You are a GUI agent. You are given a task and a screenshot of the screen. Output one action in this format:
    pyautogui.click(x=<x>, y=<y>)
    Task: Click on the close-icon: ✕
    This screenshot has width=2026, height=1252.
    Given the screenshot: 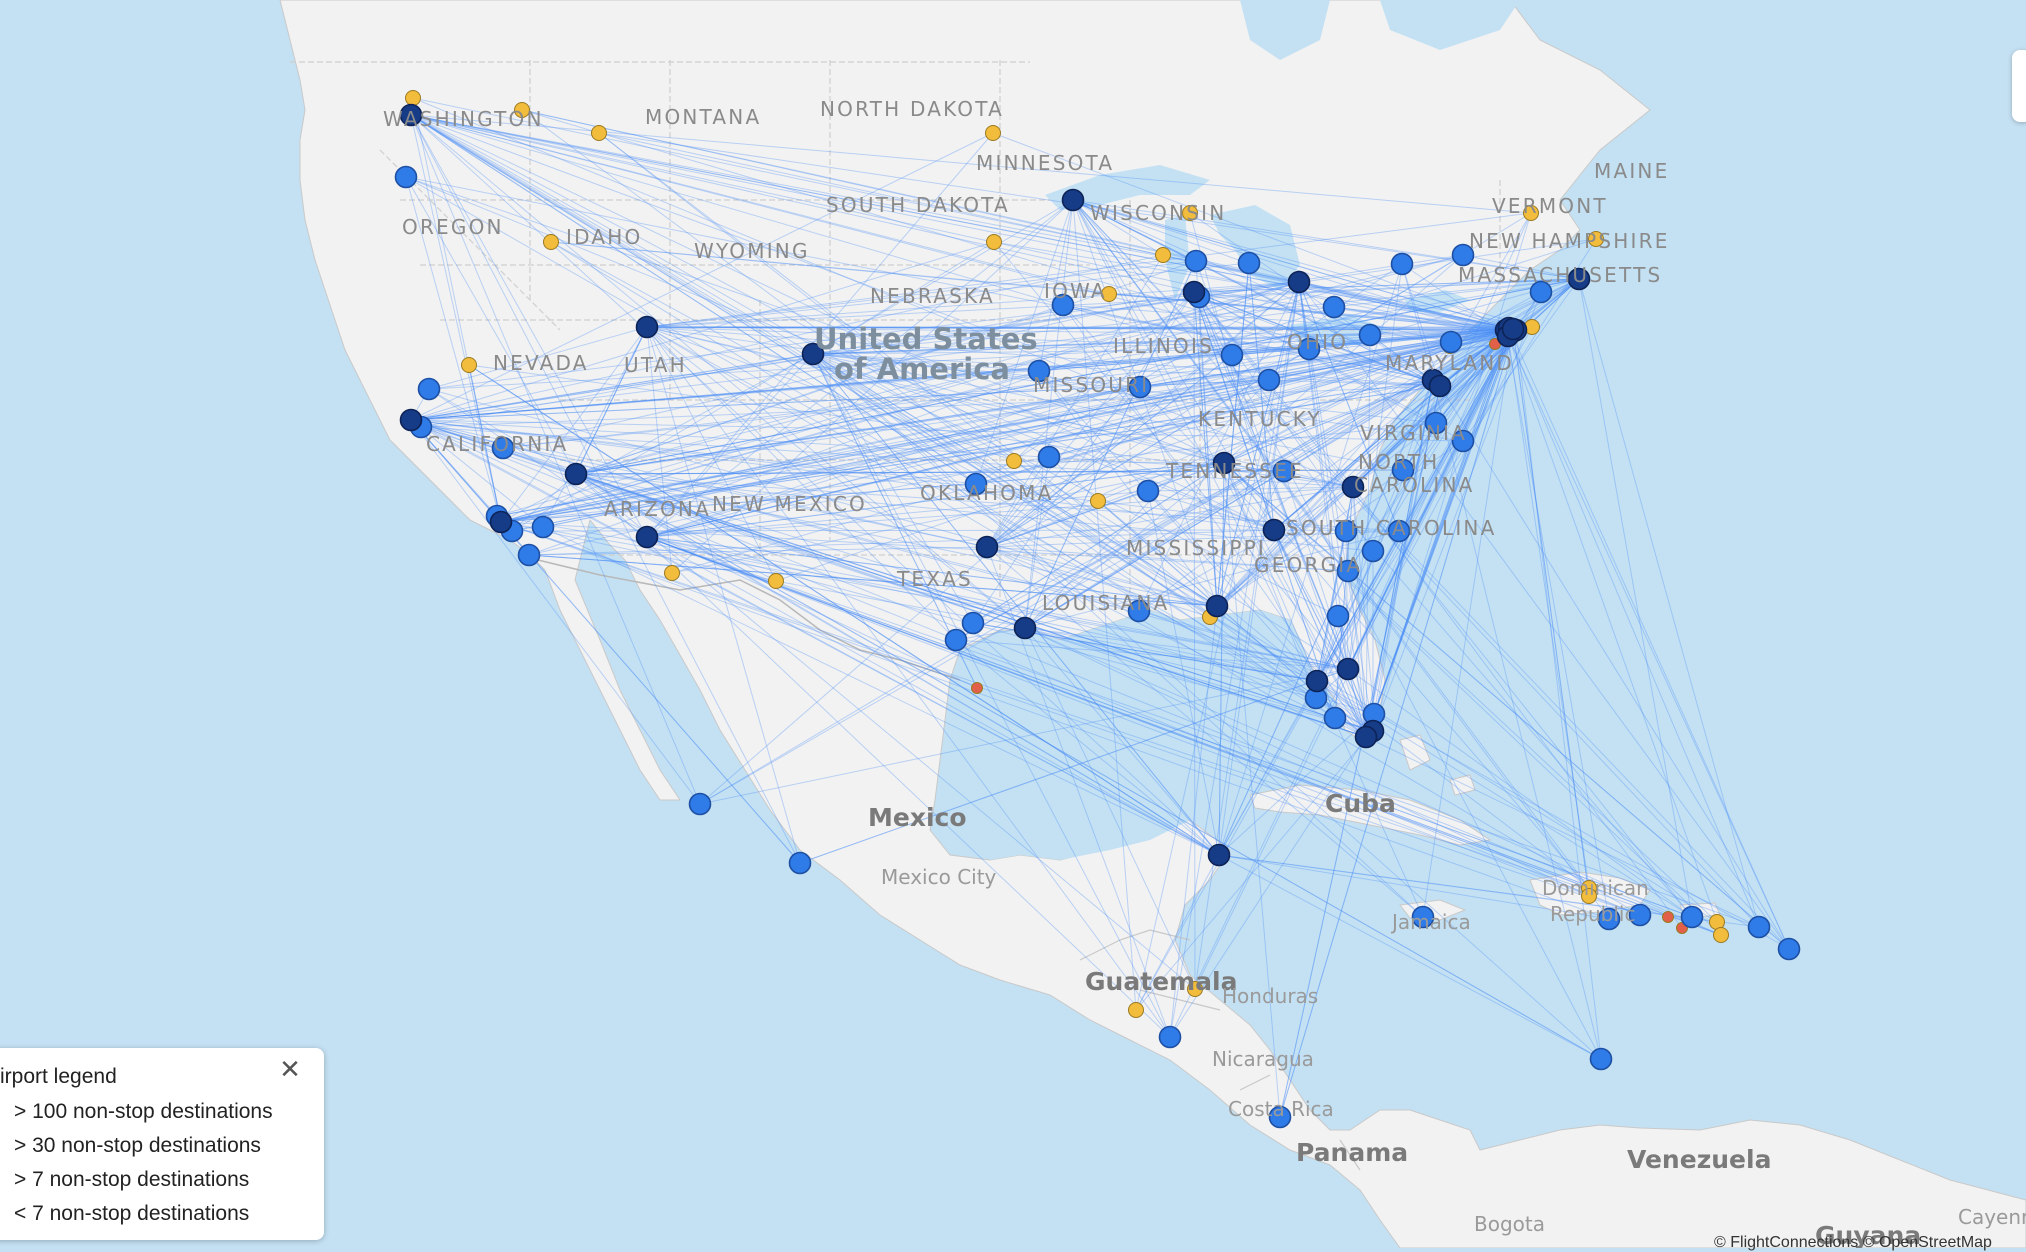 What is the action you would take?
    pyautogui.click(x=290, y=1070)
    